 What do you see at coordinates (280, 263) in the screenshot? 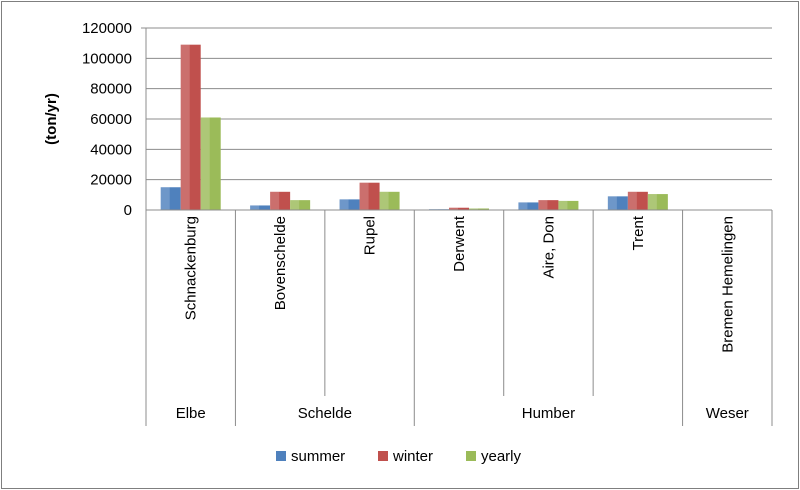
I see `category-label: Bovenschelde` at bounding box center [280, 263].